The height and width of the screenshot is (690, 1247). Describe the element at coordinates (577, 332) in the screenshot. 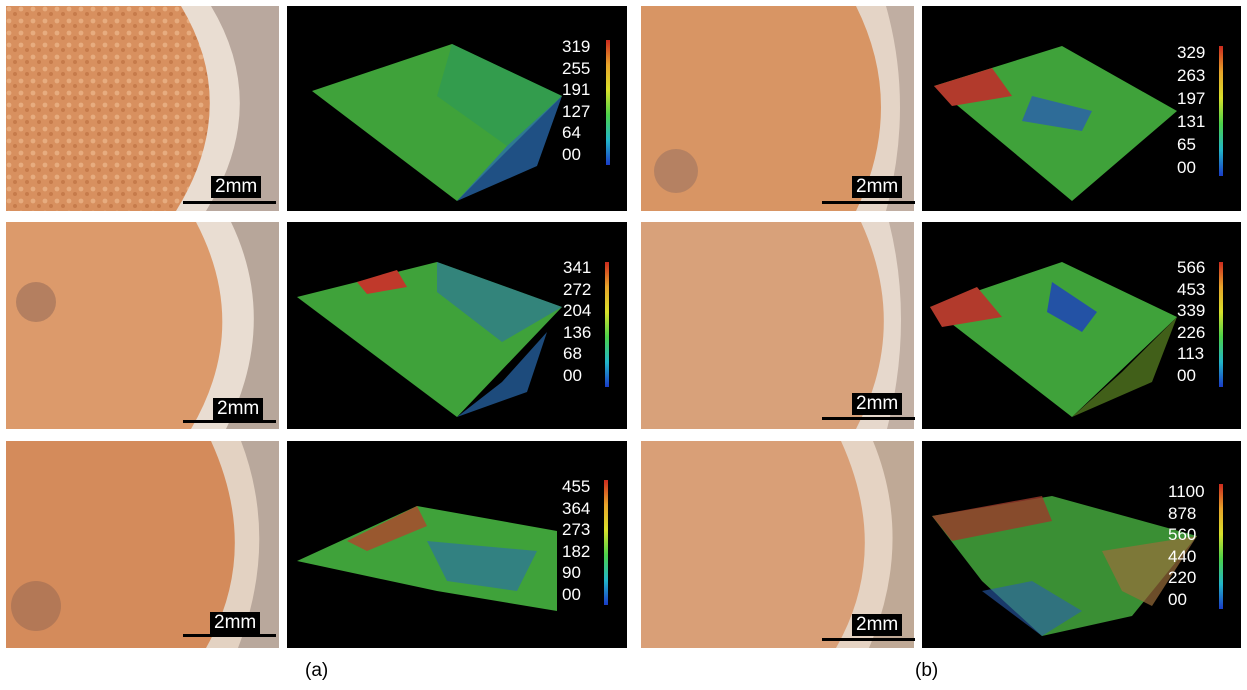

I see `tick-a2-3: 136` at that location.